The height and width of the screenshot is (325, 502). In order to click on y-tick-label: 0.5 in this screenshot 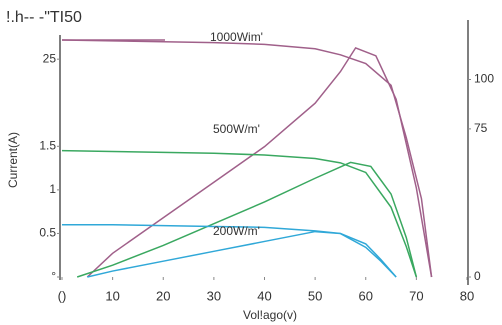, I will do `click(47, 233)`.